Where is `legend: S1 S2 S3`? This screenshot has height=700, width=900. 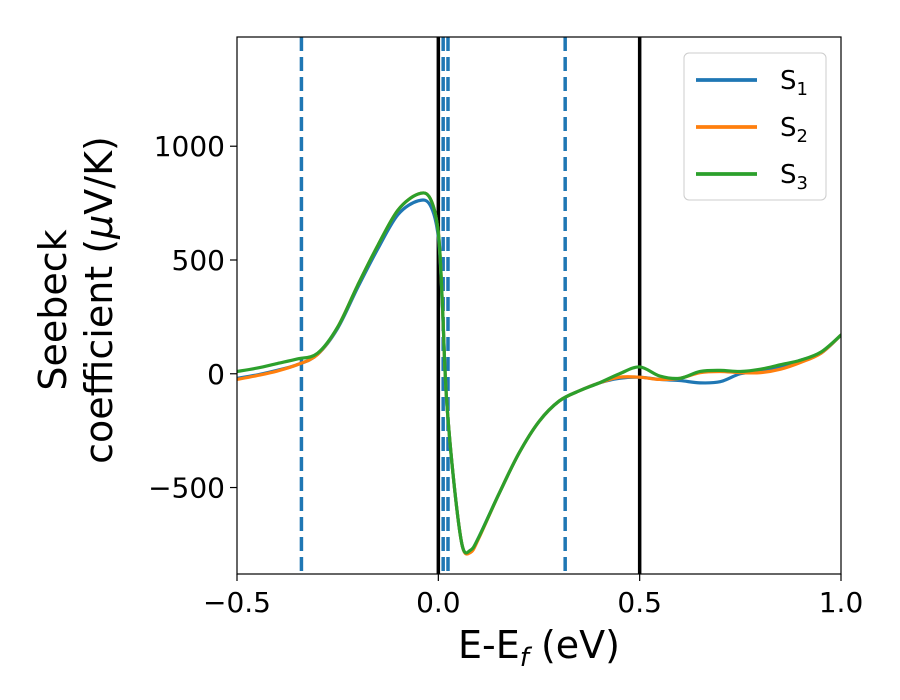
legend: S1 S2 S3 is located at coordinates (755, 126).